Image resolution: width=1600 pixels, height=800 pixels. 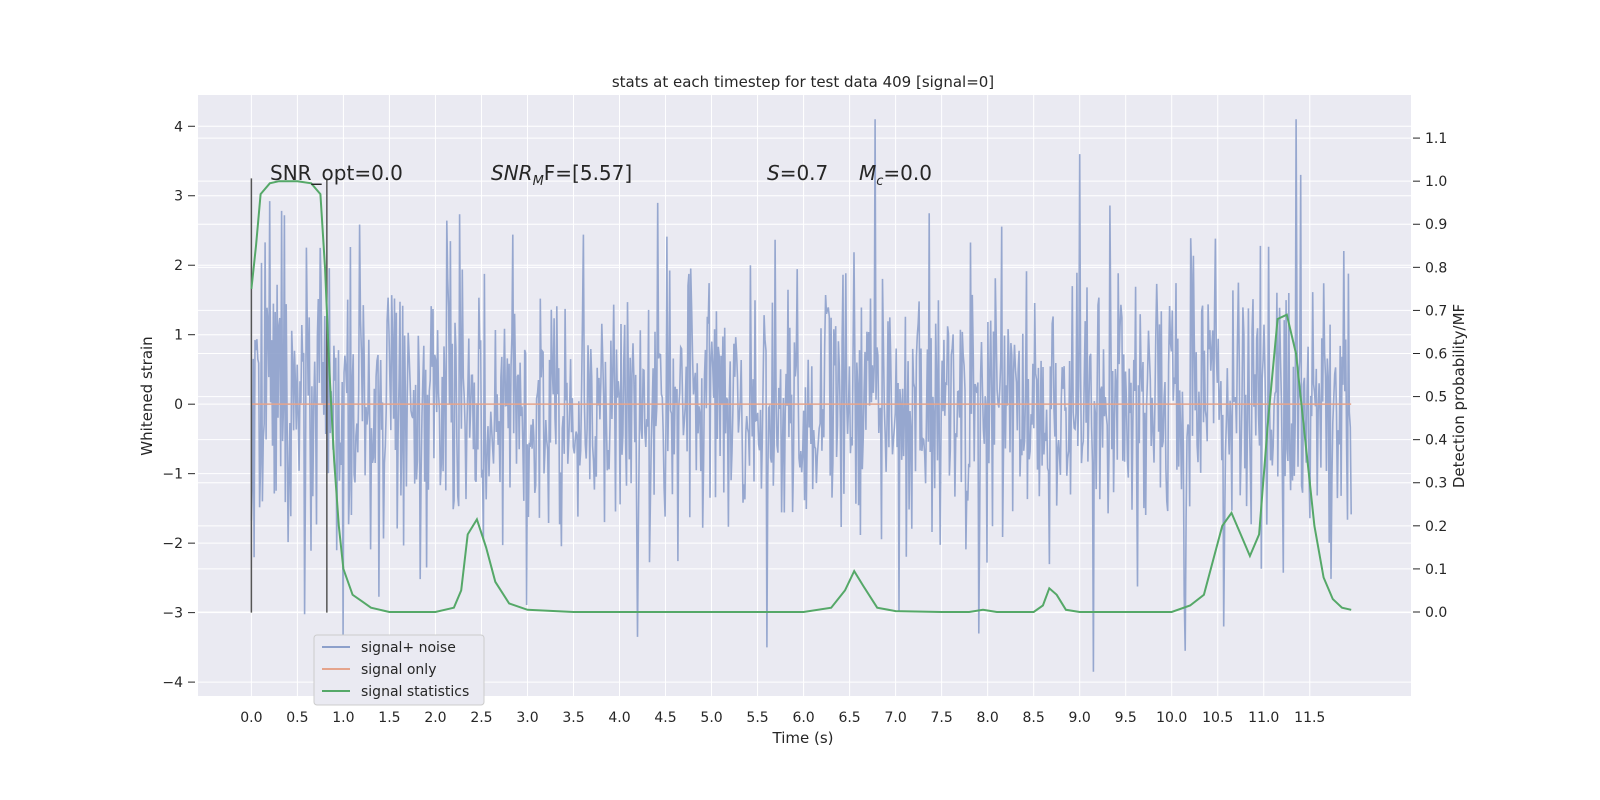 What do you see at coordinates (1436, 354) in the screenshot?
I see `y-right-tick-label: 0.6` at bounding box center [1436, 354].